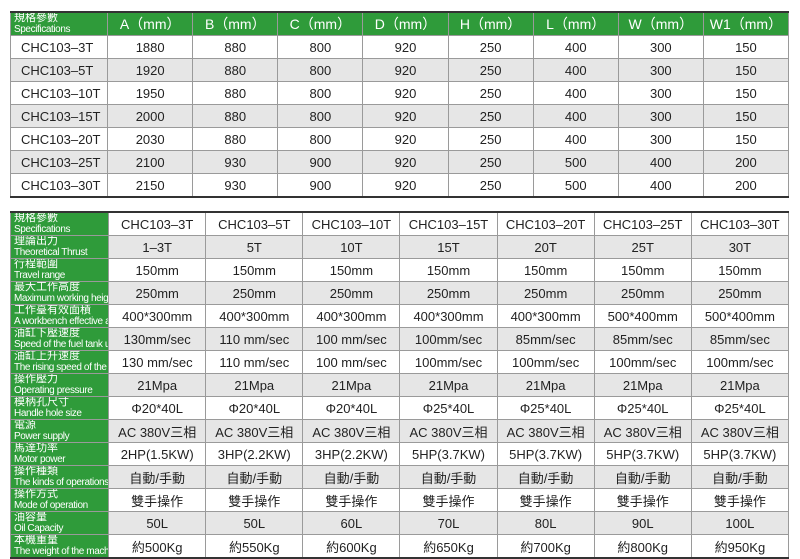 The width and height of the screenshot is (800, 559). I want to click on model-cell: CHC103–15T, so click(59, 116).